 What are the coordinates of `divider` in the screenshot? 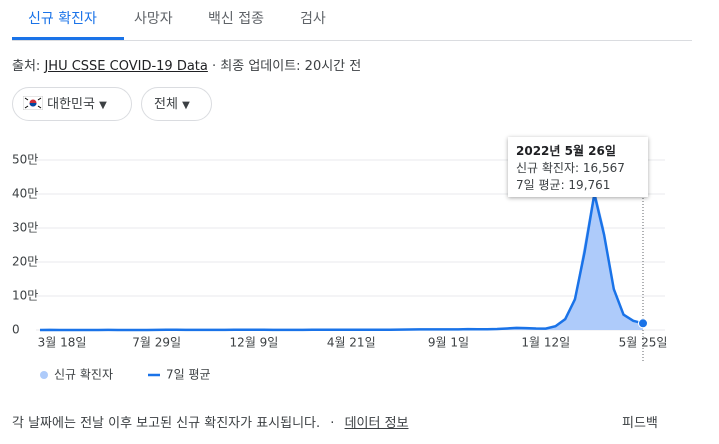 It's located at (352, 40).